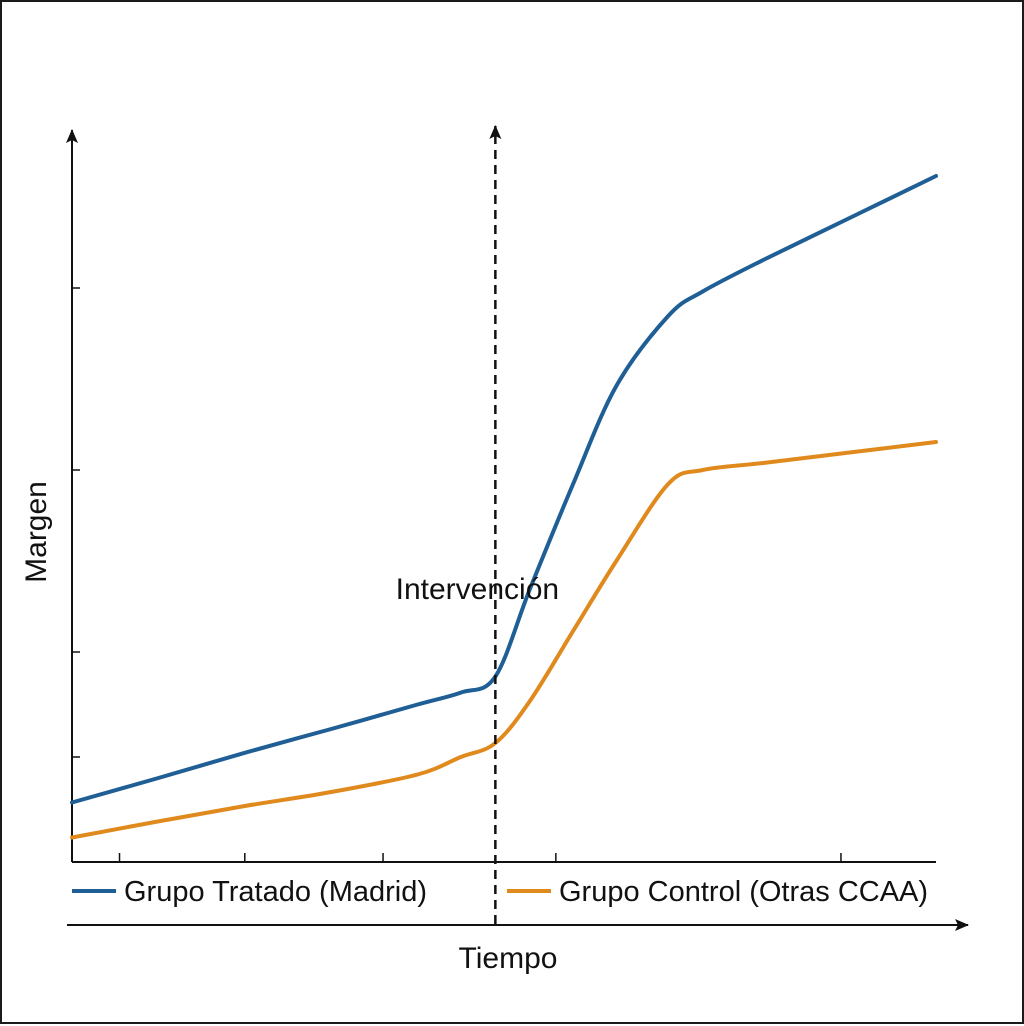 Image resolution: width=1024 pixels, height=1026 pixels. Describe the element at coordinates (76, 522) in the screenshot. I see `y-tick-marks` at that location.